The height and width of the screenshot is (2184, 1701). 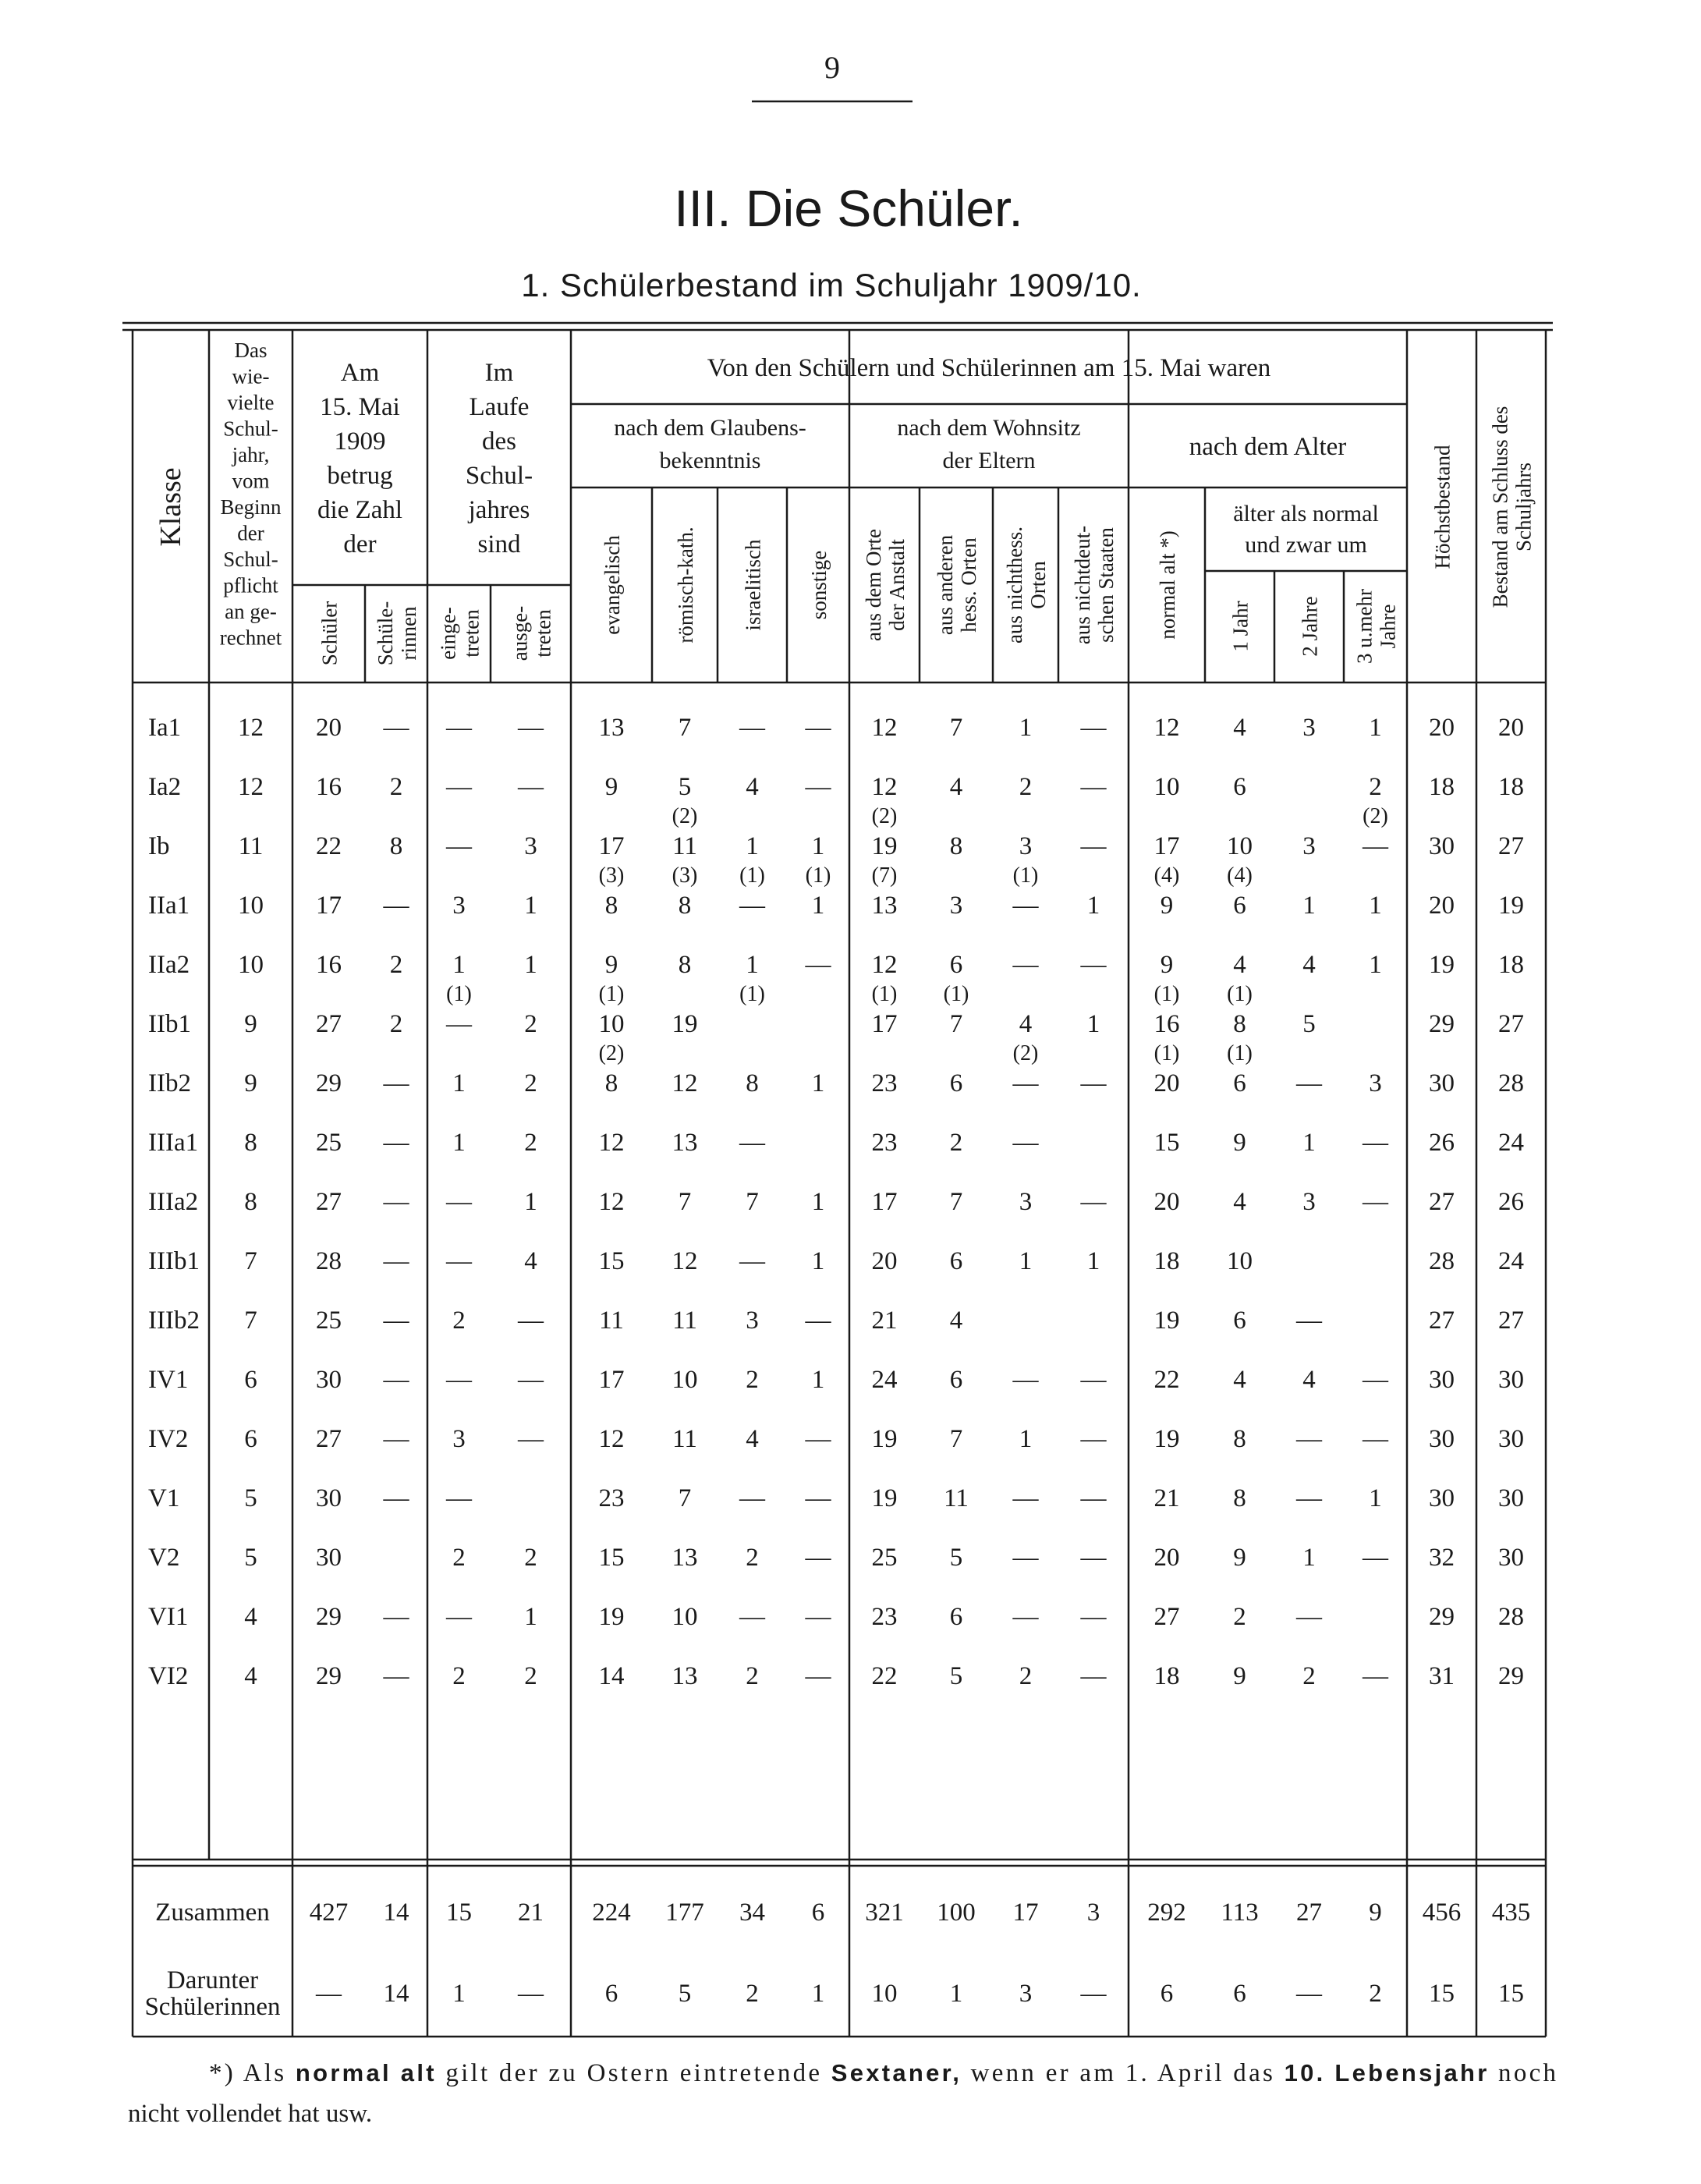 I want to click on header-text: der, so click(x=250, y=533).